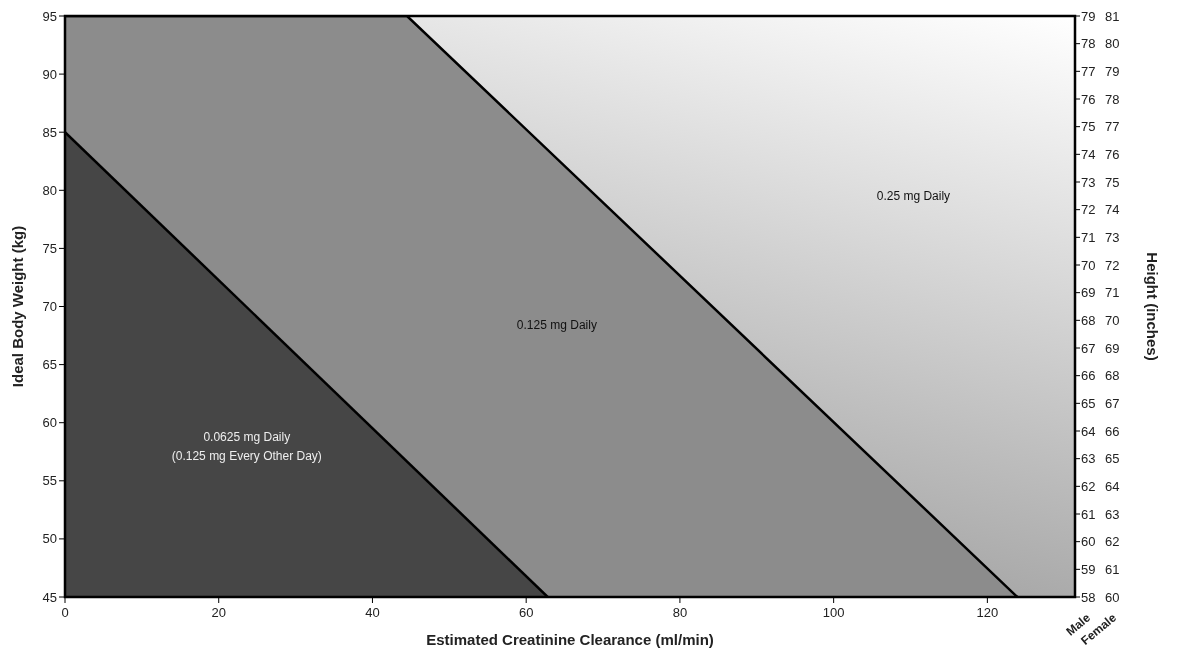 This screenshot has width=1179, height=669. What do you see at coordinates (49, 481) in the screenshot?
I see `y-tick-label: 55` at bounding box center [49, 481].